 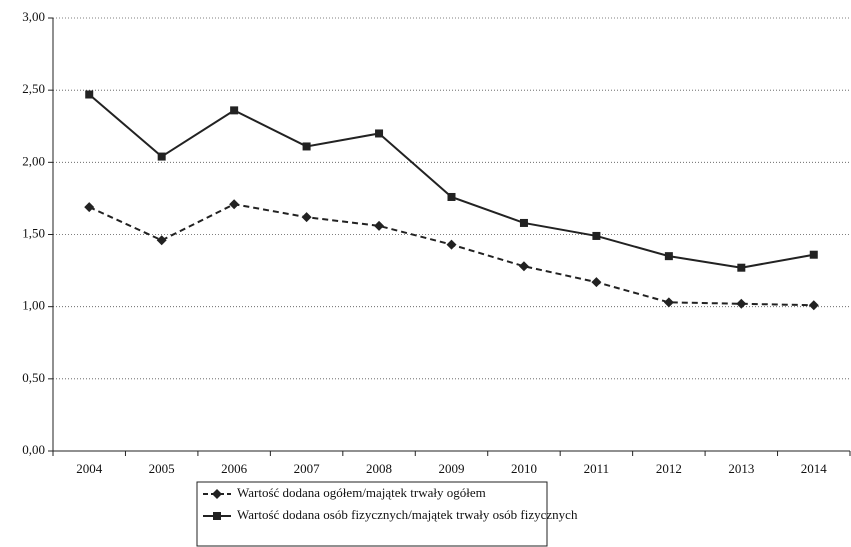 I want to click on x-tick-label: 2008, so click(x=379, y=468).